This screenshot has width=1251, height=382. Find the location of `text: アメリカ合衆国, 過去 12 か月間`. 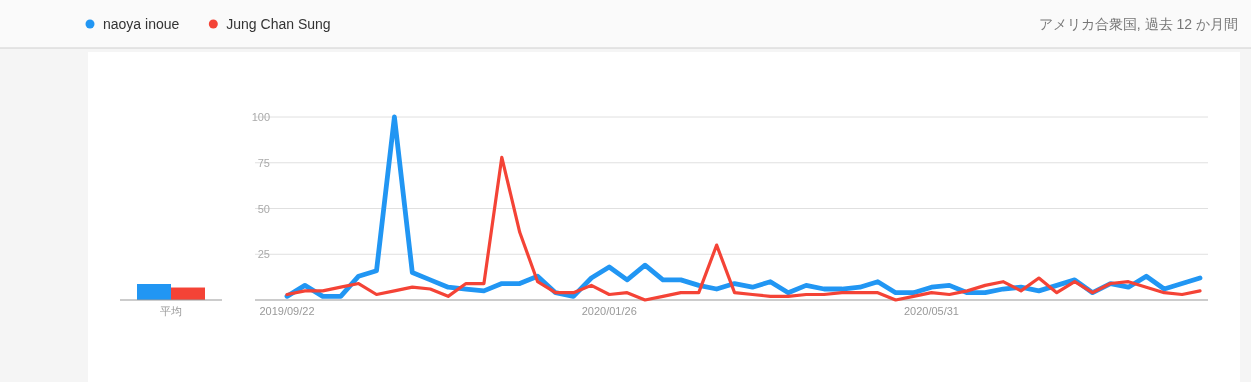

text: アメリカ合衆国, 過去 12 か月間 is located at coordinates (1138, 24).